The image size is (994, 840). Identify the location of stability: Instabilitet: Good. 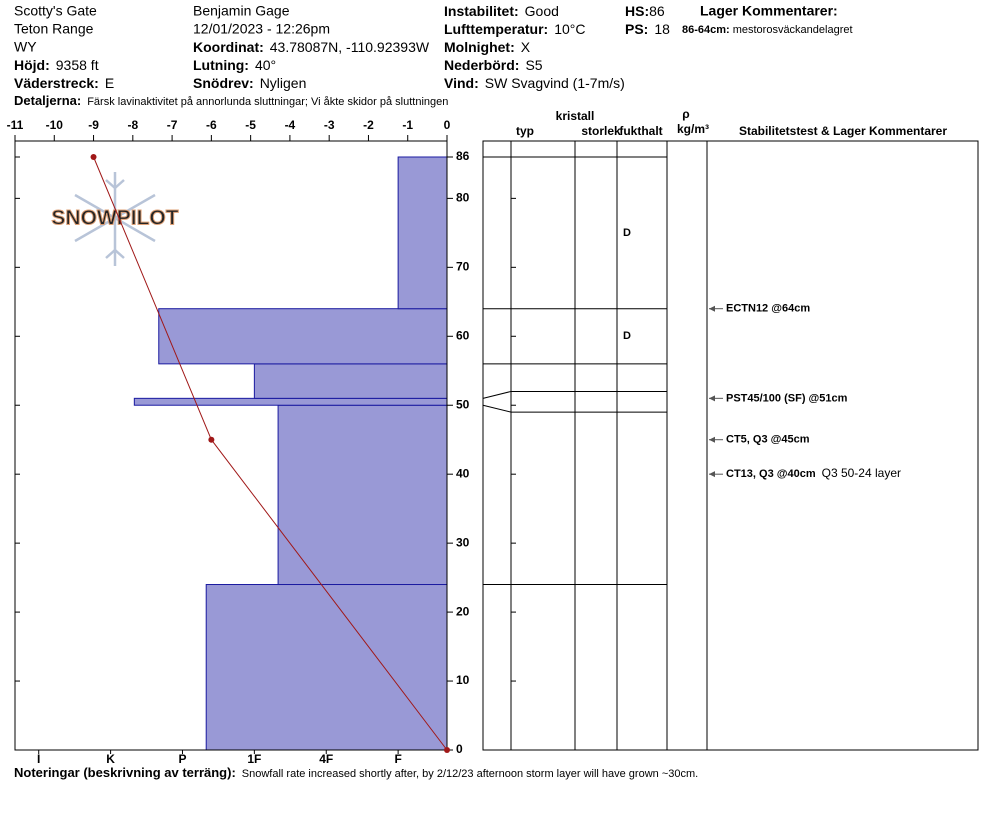
(501, 11).